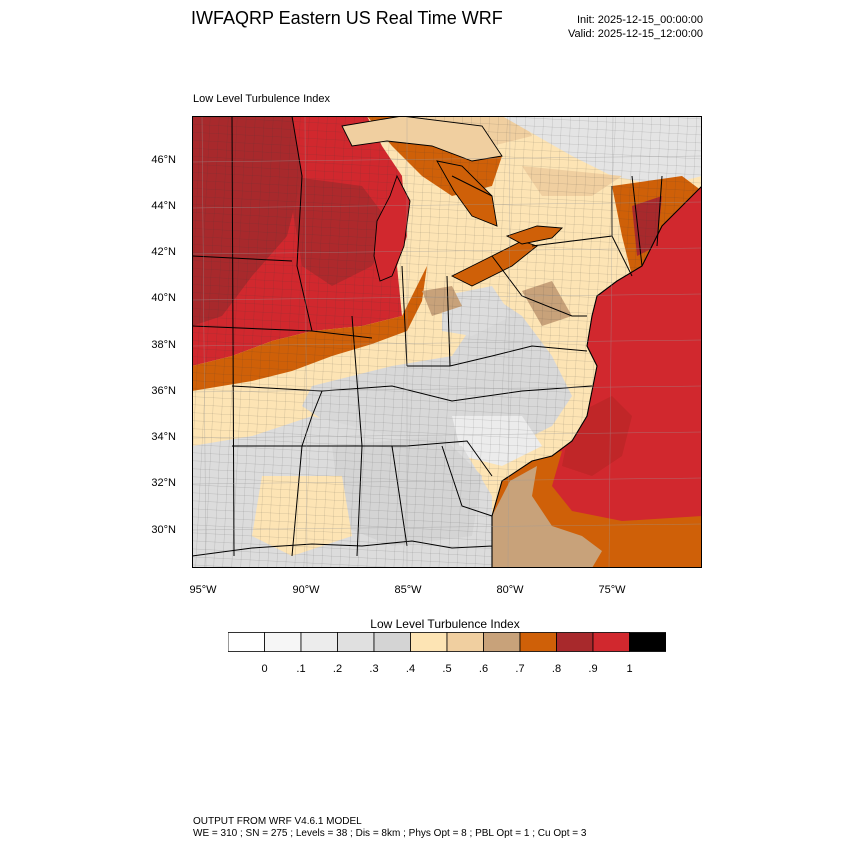 The width and height of the screenshot is (850, 850). I want to click on colorbar-label: 0, so click(264, 669).